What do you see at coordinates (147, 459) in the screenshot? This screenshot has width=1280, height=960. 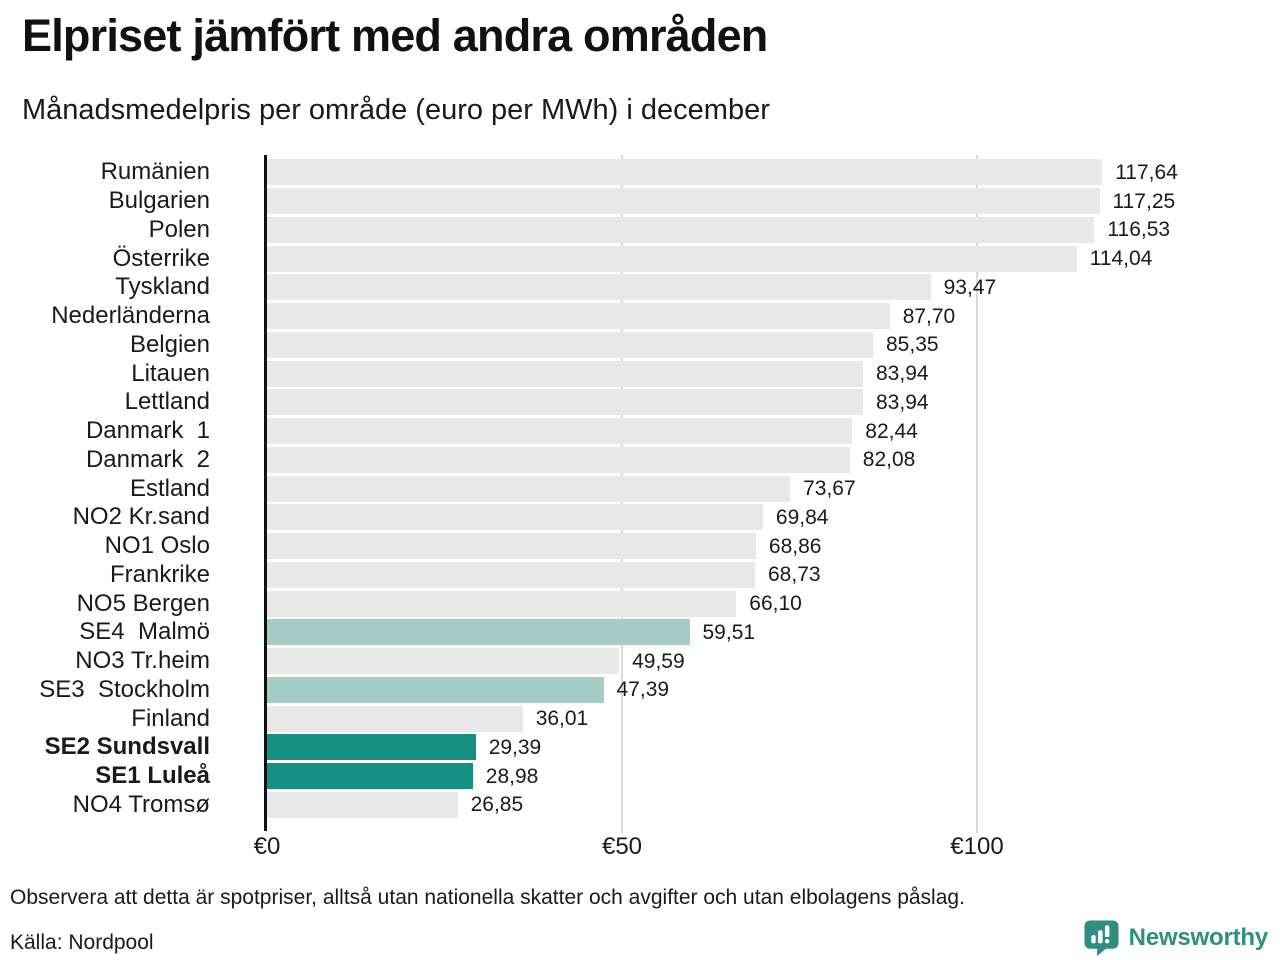 I see `category-label: Danmark 2` at bounding box center [147, 459].